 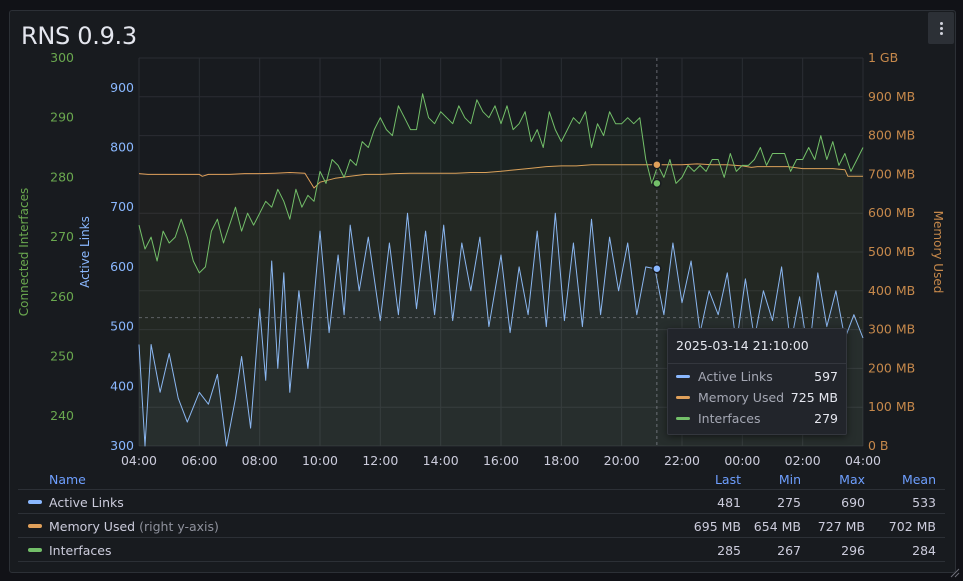 What do you see at coordinates (727, 479) in the screenshot?
I see `legend-header-last: Last` at bounding box center [727, 479].